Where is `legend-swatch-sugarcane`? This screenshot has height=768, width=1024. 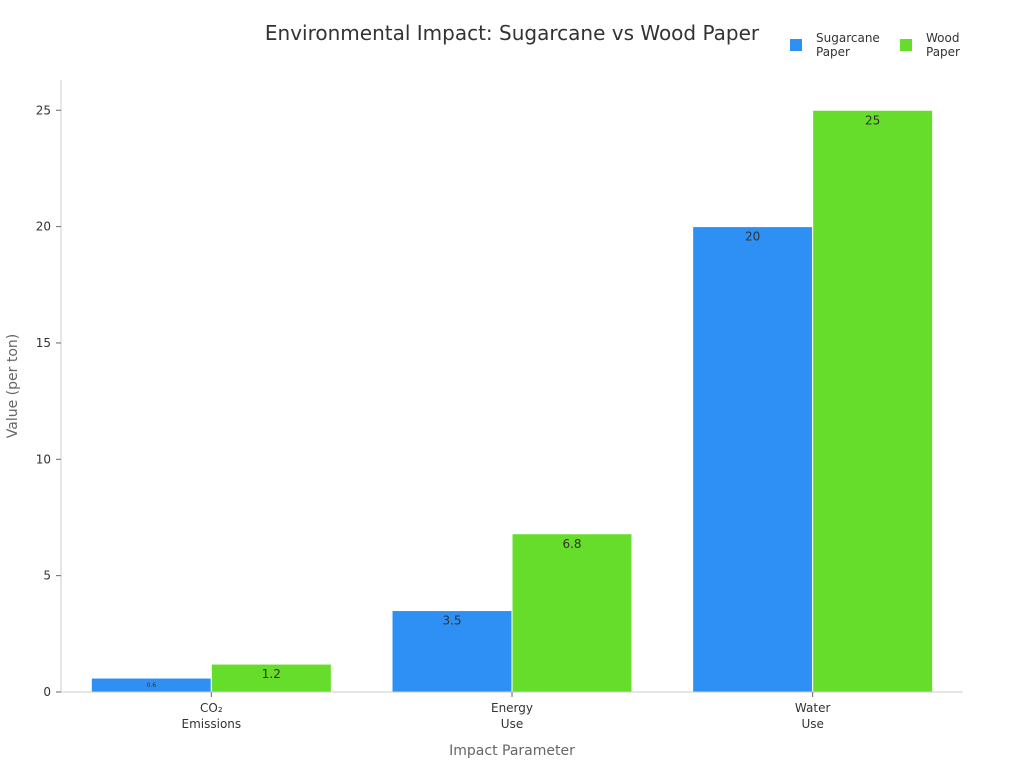 legend-swatch-sugarcane is located at coordinates (796, 45).